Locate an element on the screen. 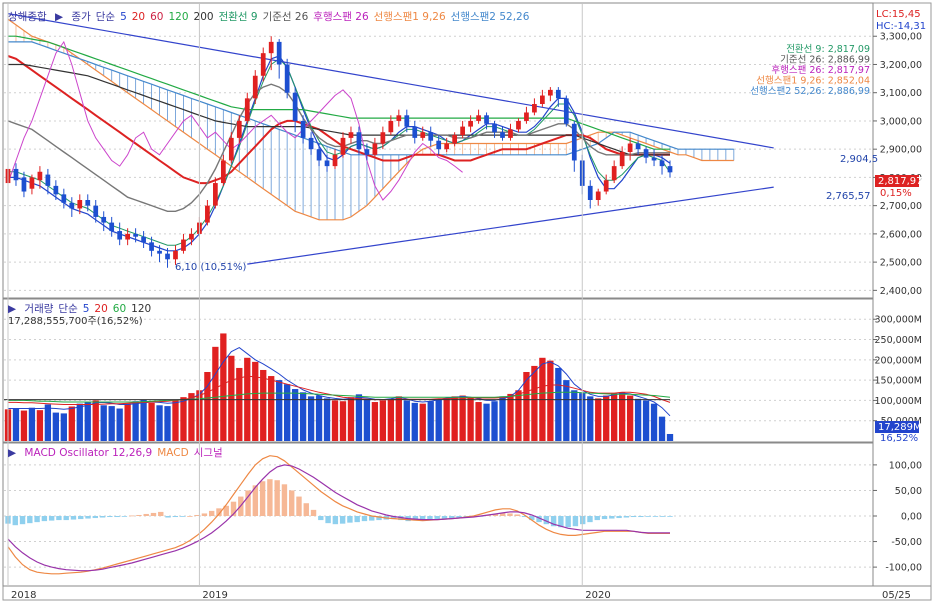 This screenshot has height=607, width=936. volume-ma-lines is located at coordinates (337, 382).